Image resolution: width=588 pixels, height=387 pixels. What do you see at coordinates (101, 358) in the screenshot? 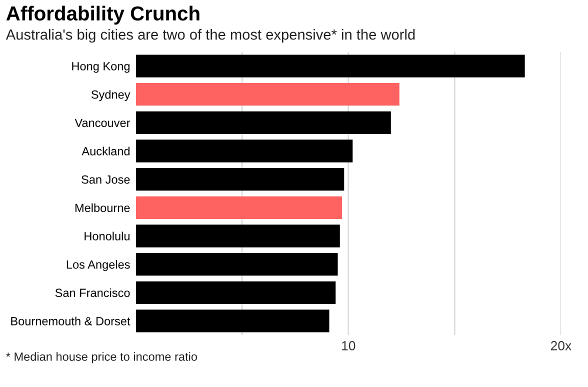
I see `text: * Median house price to income ratio` at bounding box center [101, 358].